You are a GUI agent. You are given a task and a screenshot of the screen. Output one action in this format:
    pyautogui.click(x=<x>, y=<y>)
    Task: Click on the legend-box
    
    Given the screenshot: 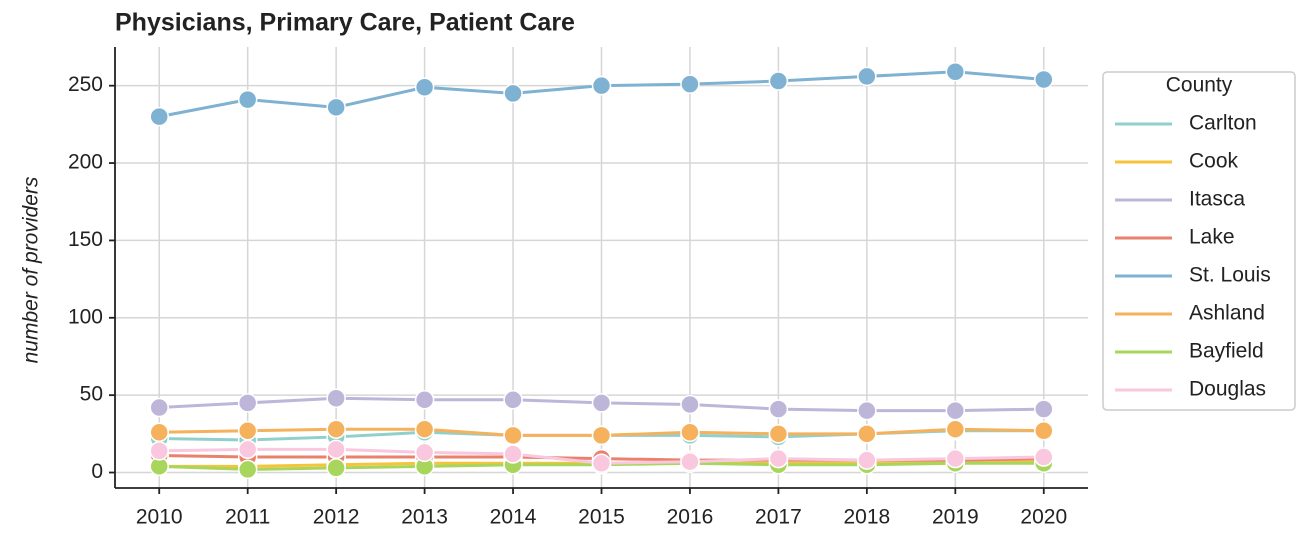 What is the action you would take?
    pyautogui.click(x=1199, y=241)
    